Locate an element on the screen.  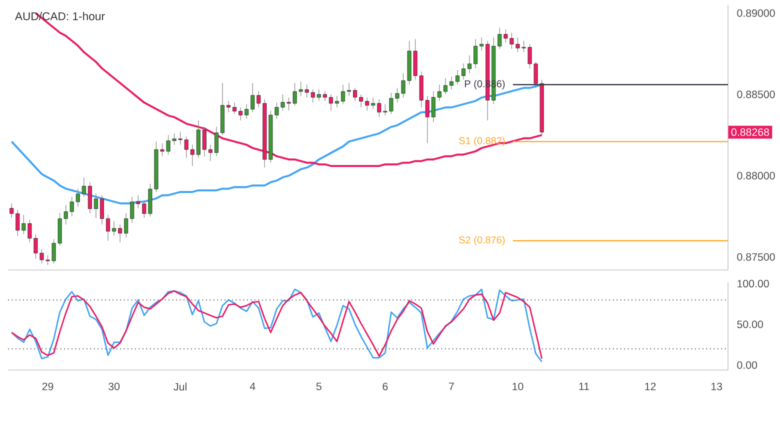
x-tick-label: 5 is located at coordinates (319, 386).